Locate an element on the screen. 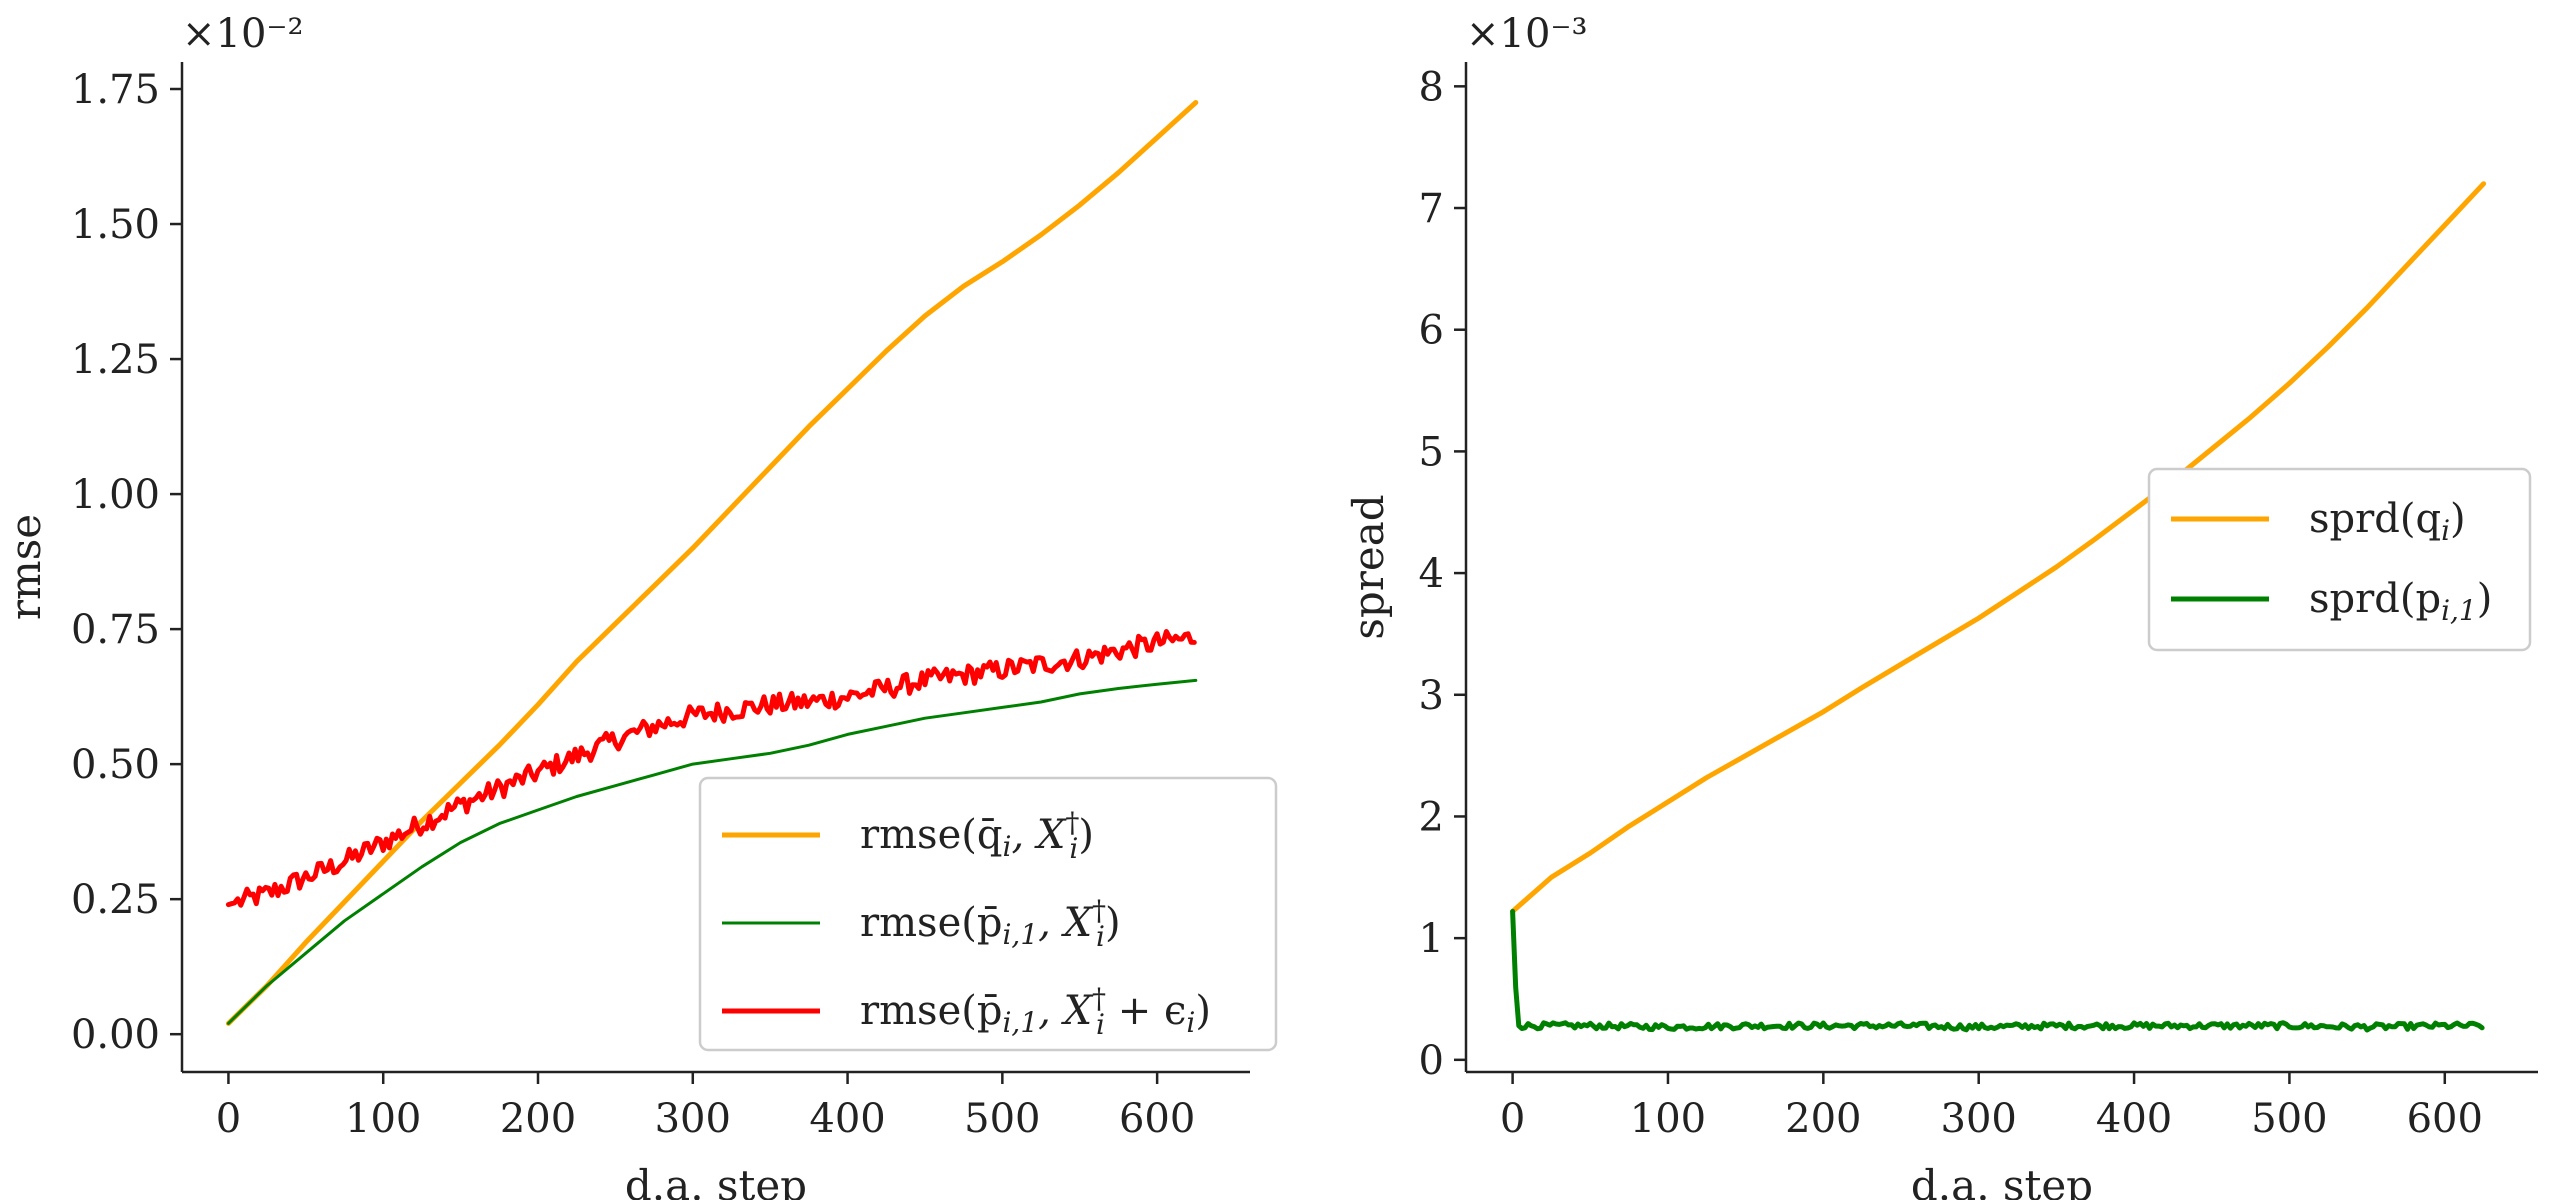 The image size is (2550, 1200). legend: sprd(qi) sprd(pi,1) is located at coordinates (2339, 559).